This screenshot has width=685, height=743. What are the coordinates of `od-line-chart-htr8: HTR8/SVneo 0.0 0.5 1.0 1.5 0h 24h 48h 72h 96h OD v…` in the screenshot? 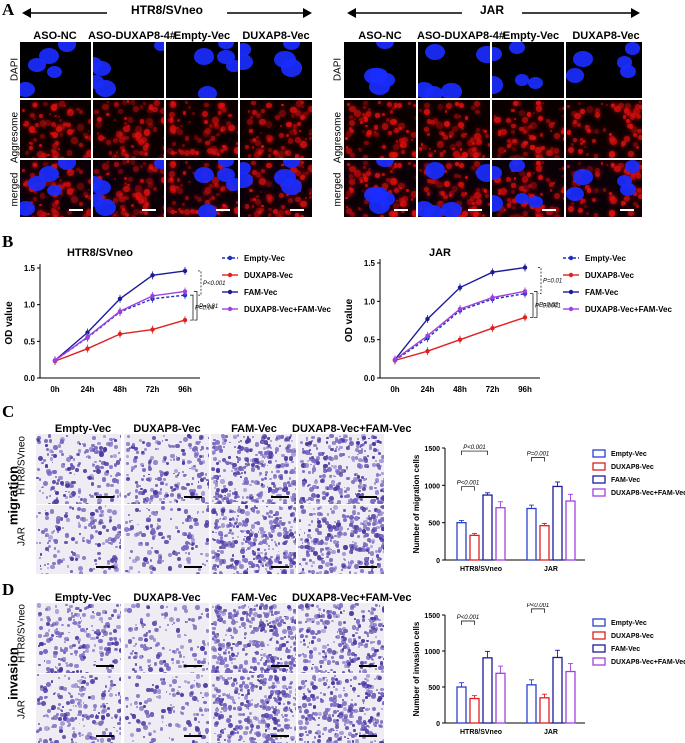 It's located at (167, 320).